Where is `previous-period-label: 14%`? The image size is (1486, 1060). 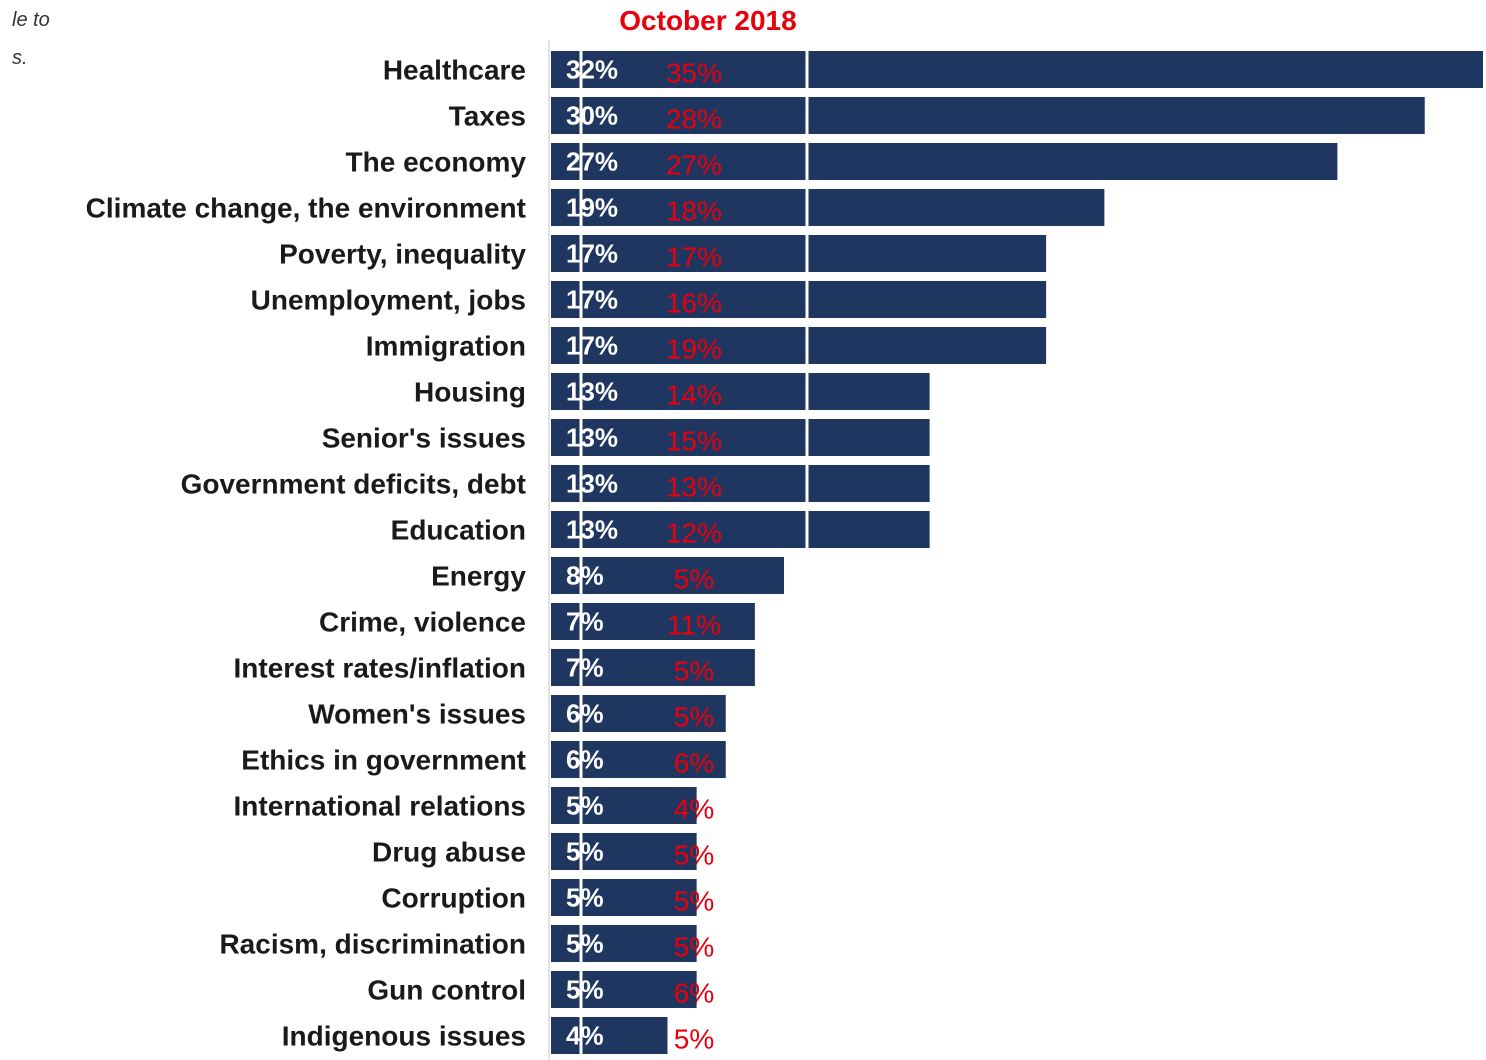
previous-period-label: 14% is located at coordinates (694, 395).